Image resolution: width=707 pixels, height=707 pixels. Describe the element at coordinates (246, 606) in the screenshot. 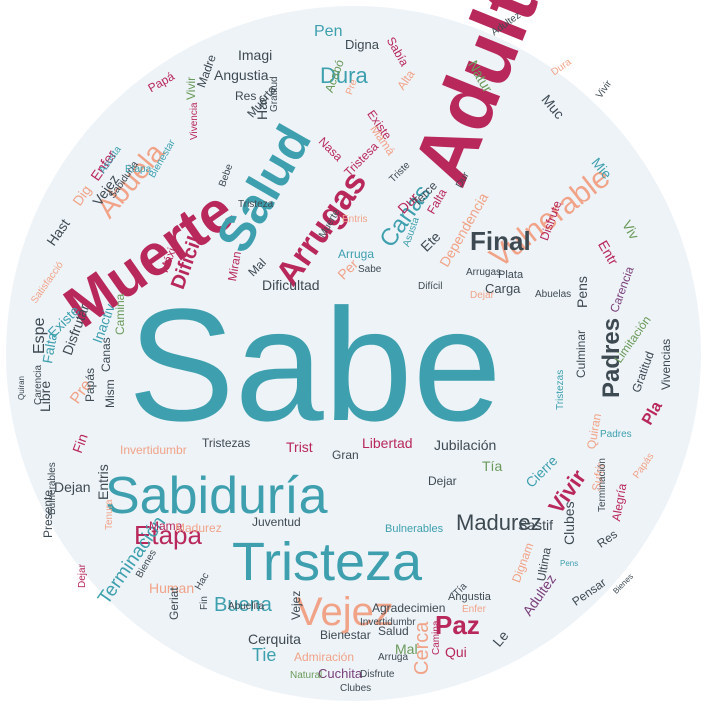

I see `word-abuelita: Abuelita` at that location.